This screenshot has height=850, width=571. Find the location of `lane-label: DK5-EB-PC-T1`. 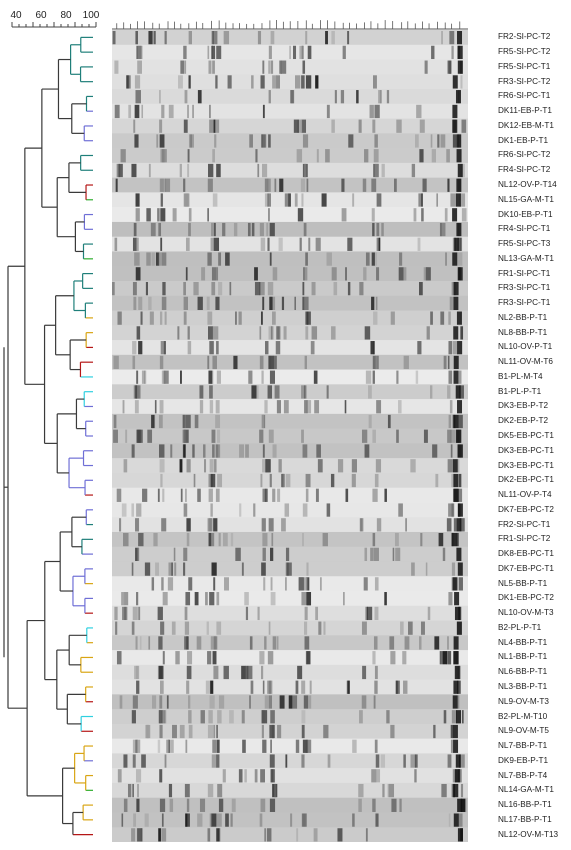

lane-label: DK5-EB-PC-T1 is located at coordinates (526, 435).